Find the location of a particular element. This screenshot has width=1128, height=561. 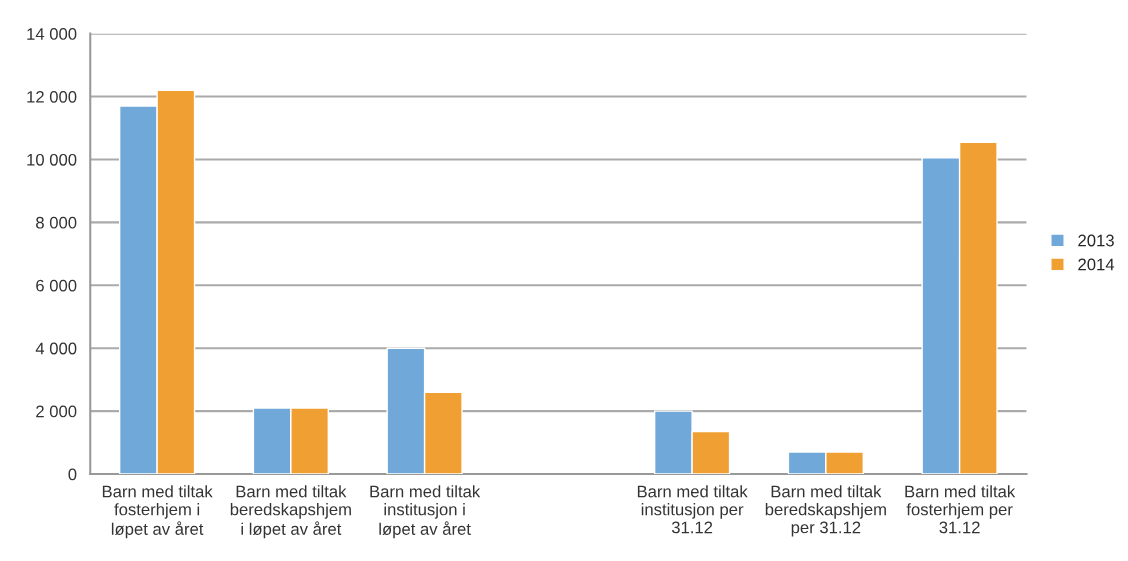

x-tick-label: Barn med tiltak institusjon i løpet av året is located at coordinates (425, 512).